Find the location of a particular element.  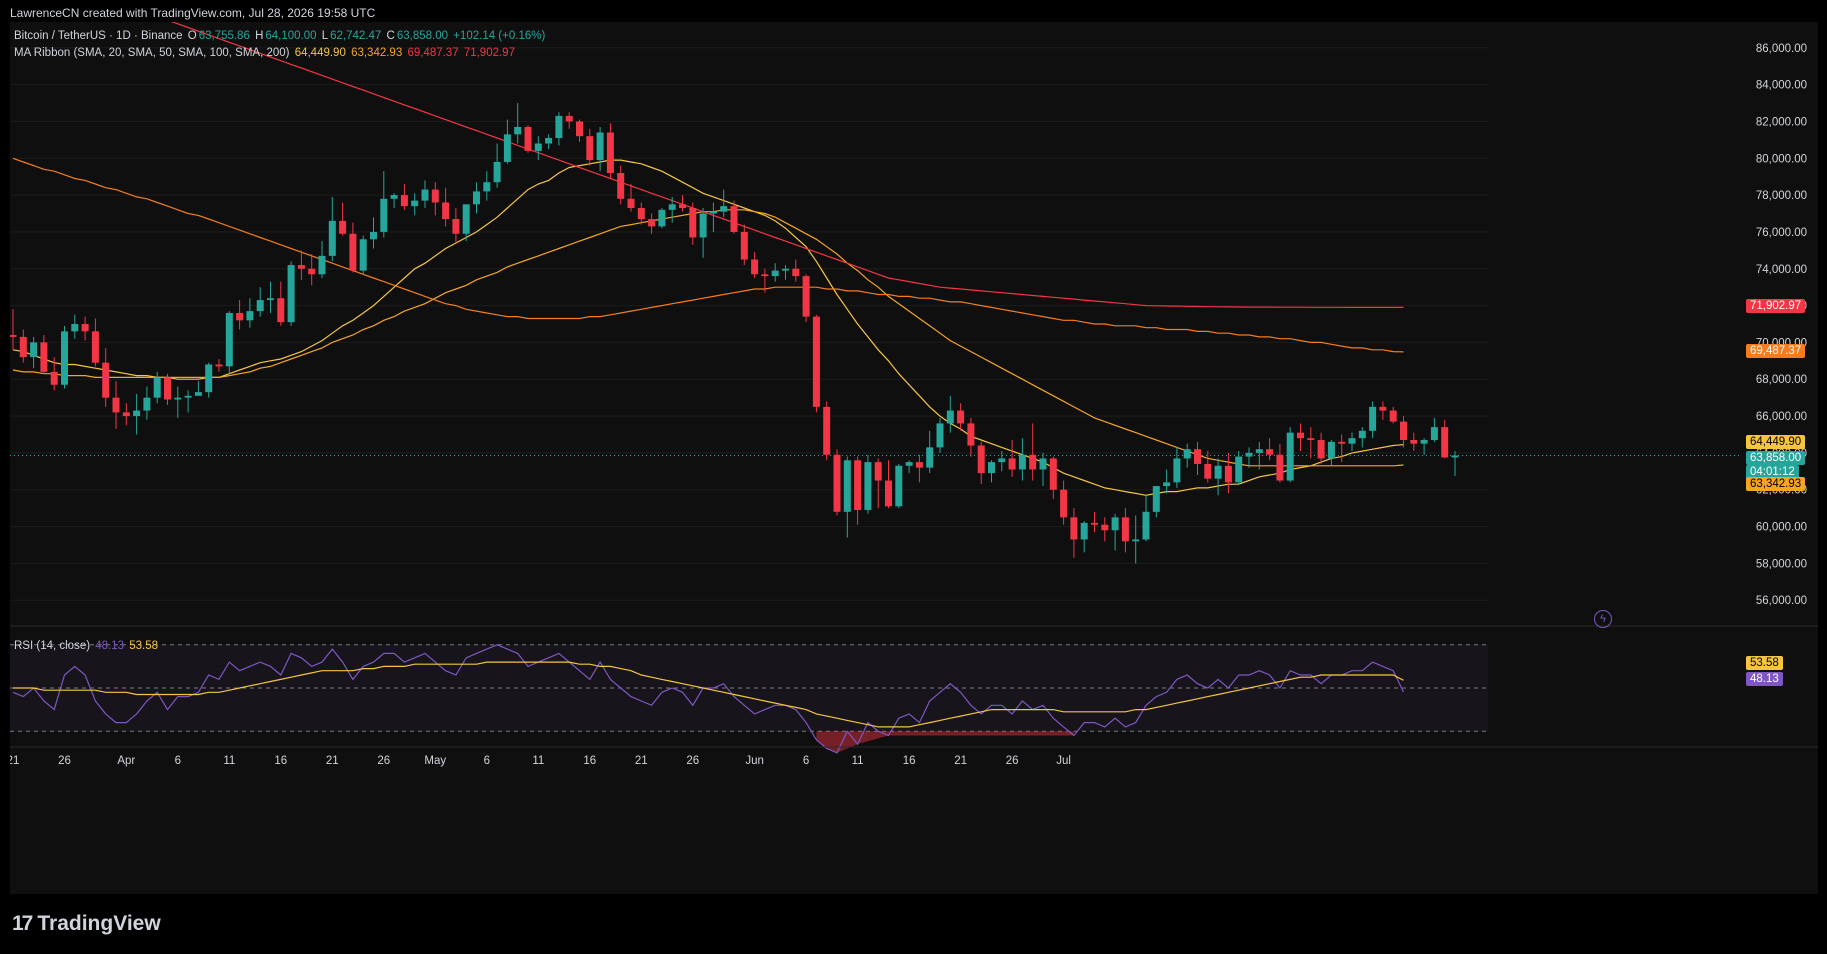

y-tick-label: 58,000.00 is located at coordinates (1781, 564).